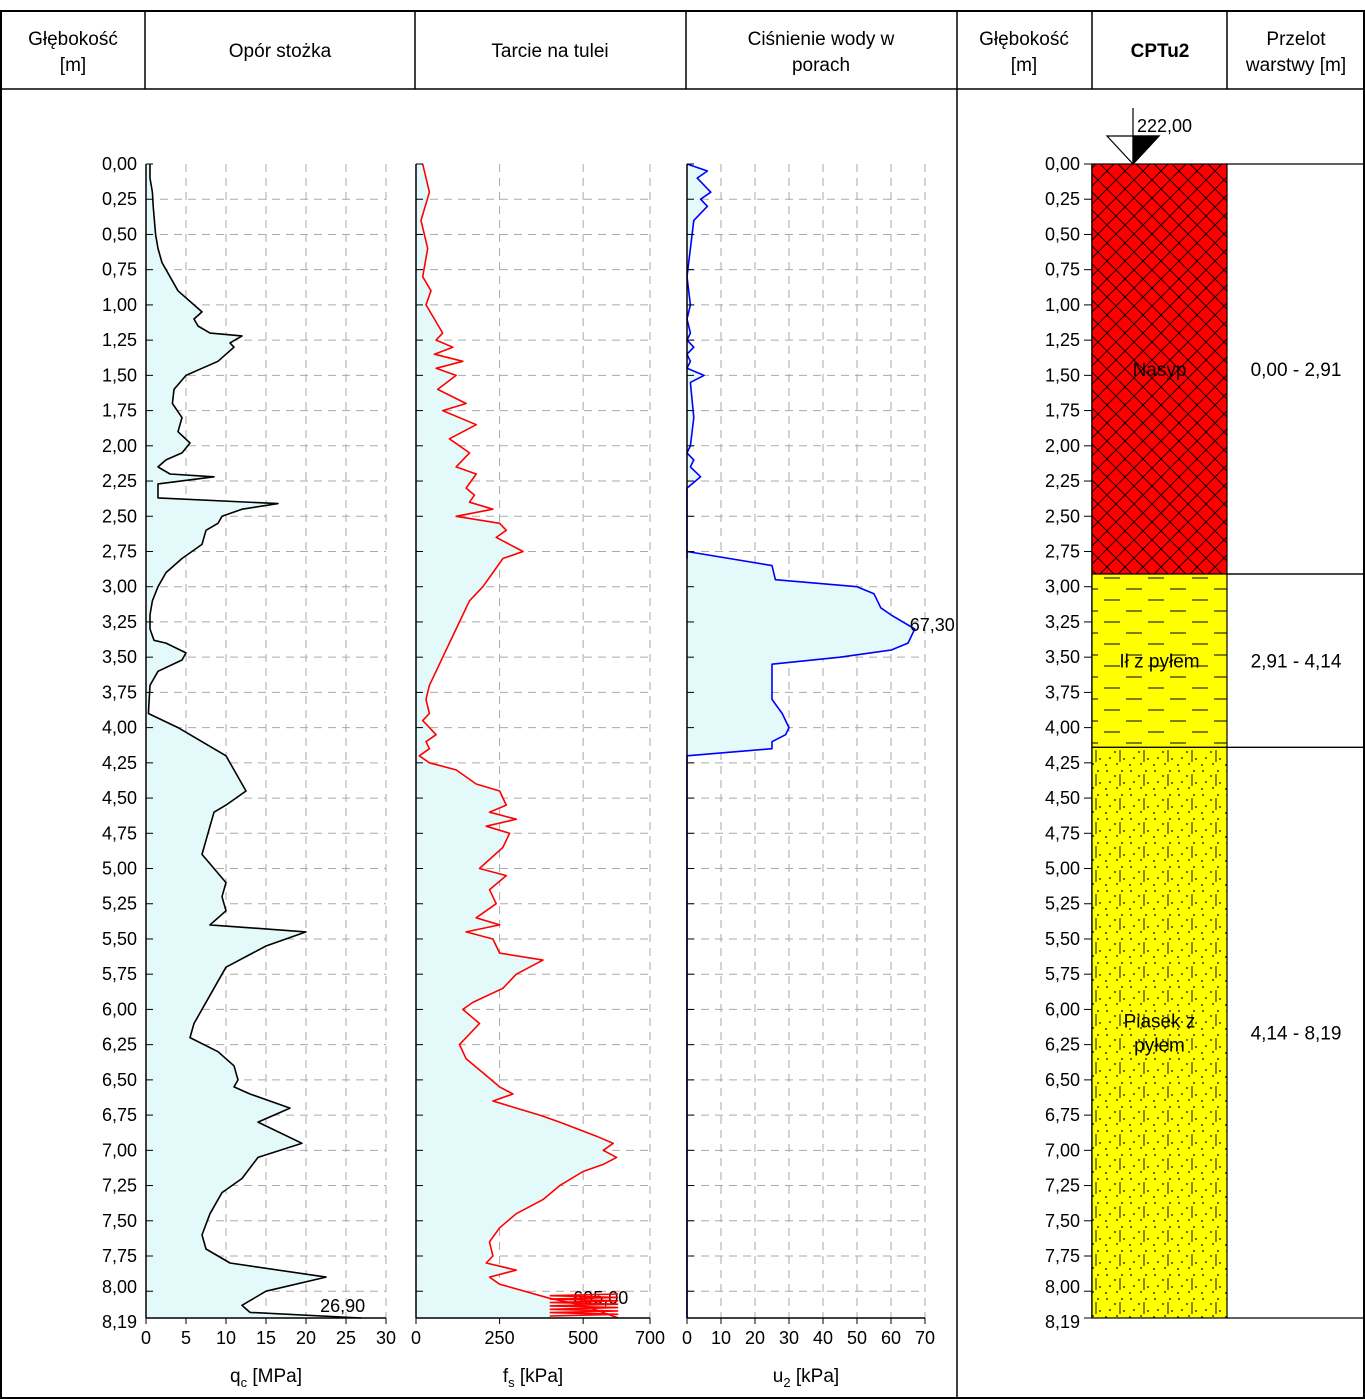 The height and width of the screenshot is (1399, 1365). I want to click on depth-label-left: 4,25, so click(119, 763).